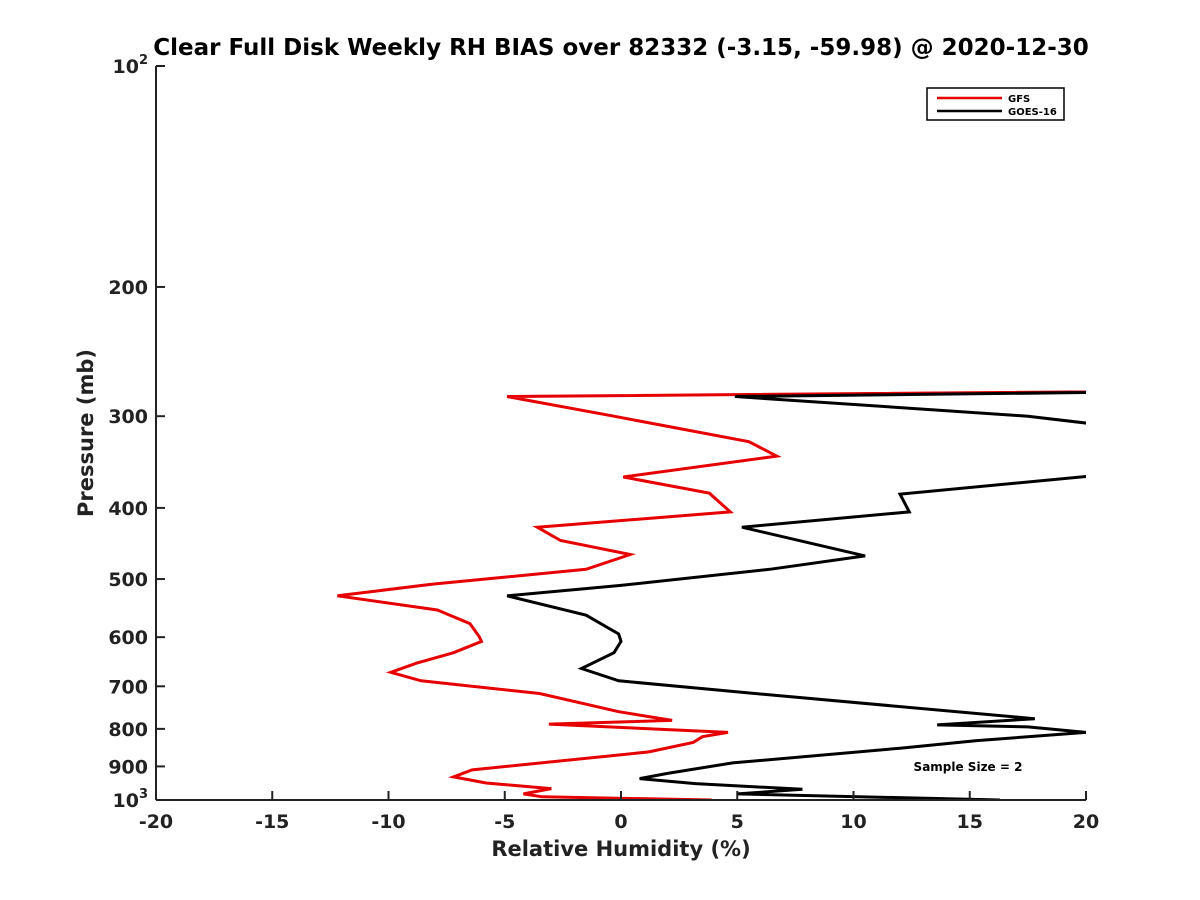 This screenshot has height=900, width=1200. Describe the element at coordinates (1086, 822) in the screenshot. I see `x-tick-label: 20` at that location.